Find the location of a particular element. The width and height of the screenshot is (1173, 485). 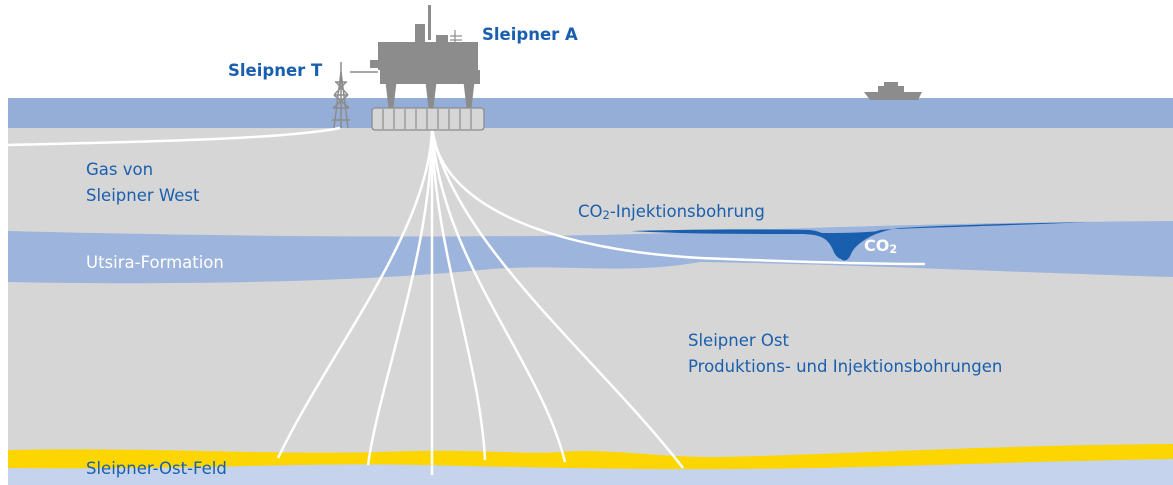

utsira-formation-layer is located at coordinates (590, 252).